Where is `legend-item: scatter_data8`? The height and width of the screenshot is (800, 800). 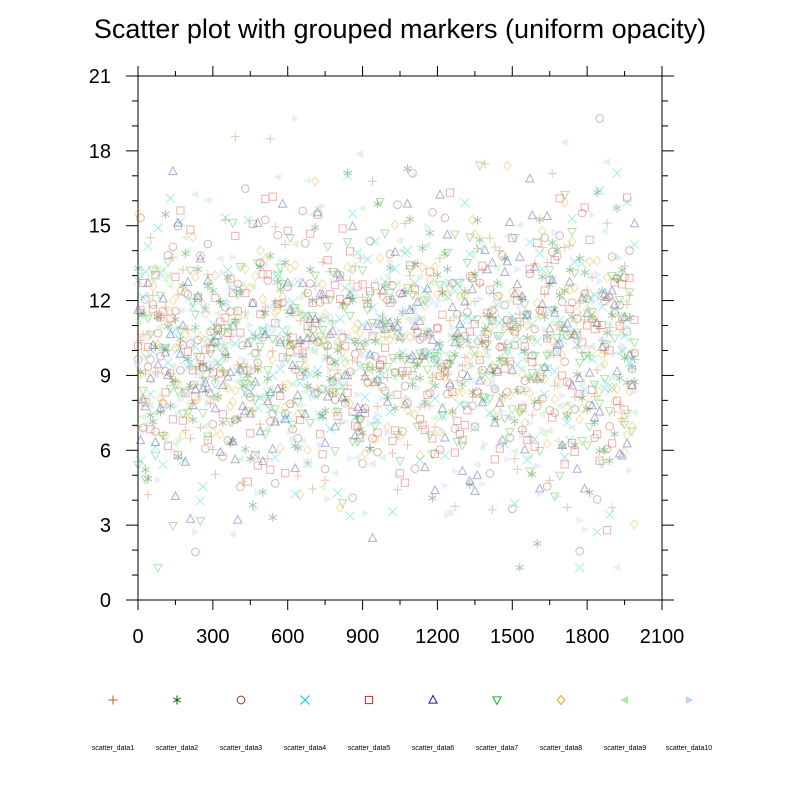
legend-item: scatter_data8 is located at coordinates (561, 723).